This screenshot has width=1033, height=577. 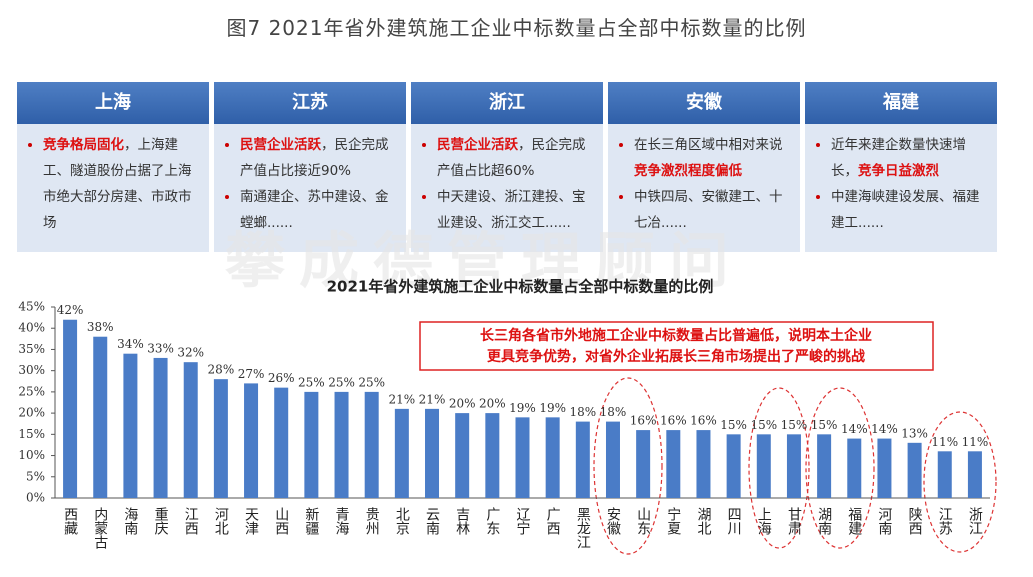 I want to click on value-label: 32%, so click(x=190, y=353).